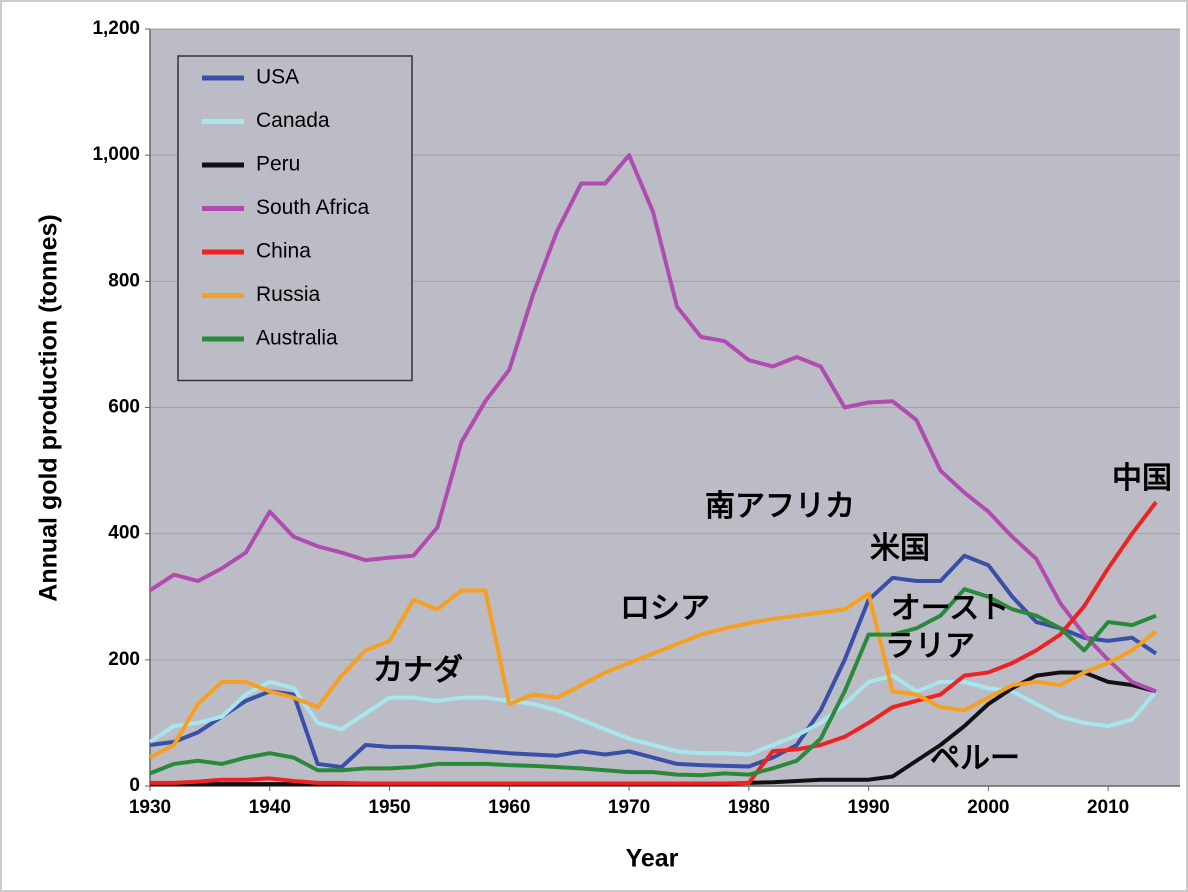 This screenshot has height=892, width=1188. What do you see at coordinates (1108, 807) in the screenshot?
I see `x-tick-label: 2010` at bounding box center [1108, 807].